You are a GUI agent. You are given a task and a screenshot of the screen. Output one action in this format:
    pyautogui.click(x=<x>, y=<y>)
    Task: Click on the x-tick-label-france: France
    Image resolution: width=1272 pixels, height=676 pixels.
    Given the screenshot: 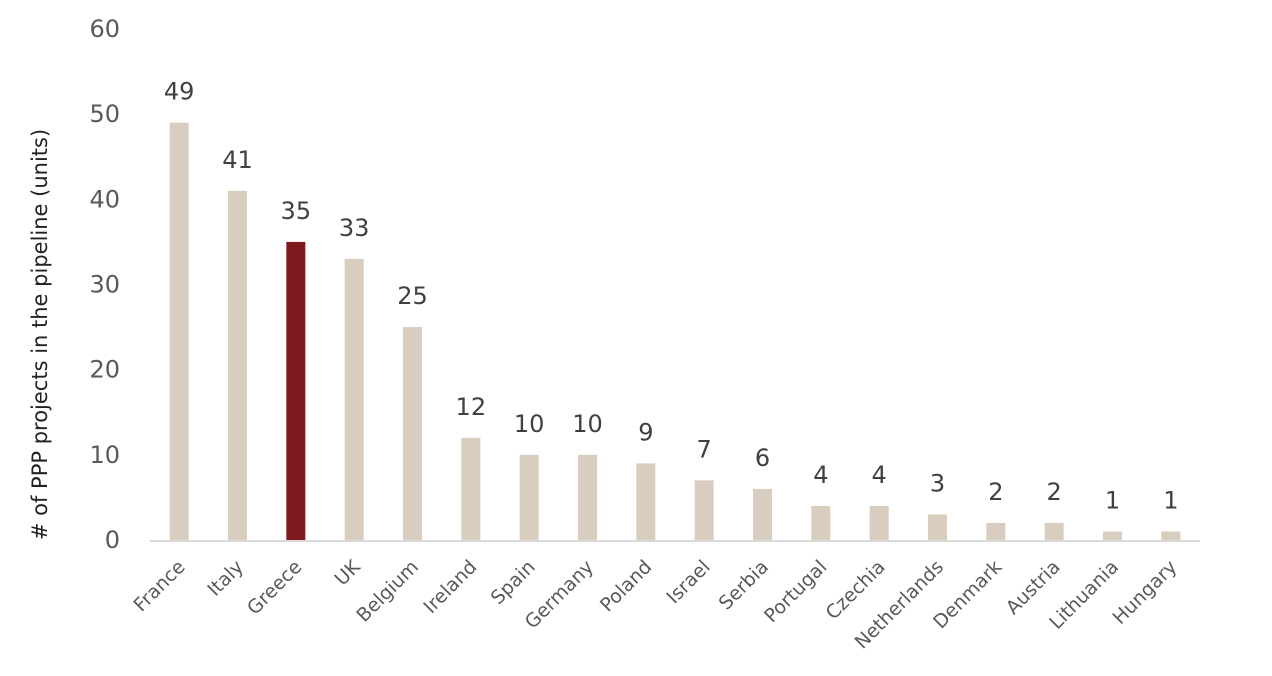 What is the action you would take?
    pyautogui.click(x=159, y=586)
    